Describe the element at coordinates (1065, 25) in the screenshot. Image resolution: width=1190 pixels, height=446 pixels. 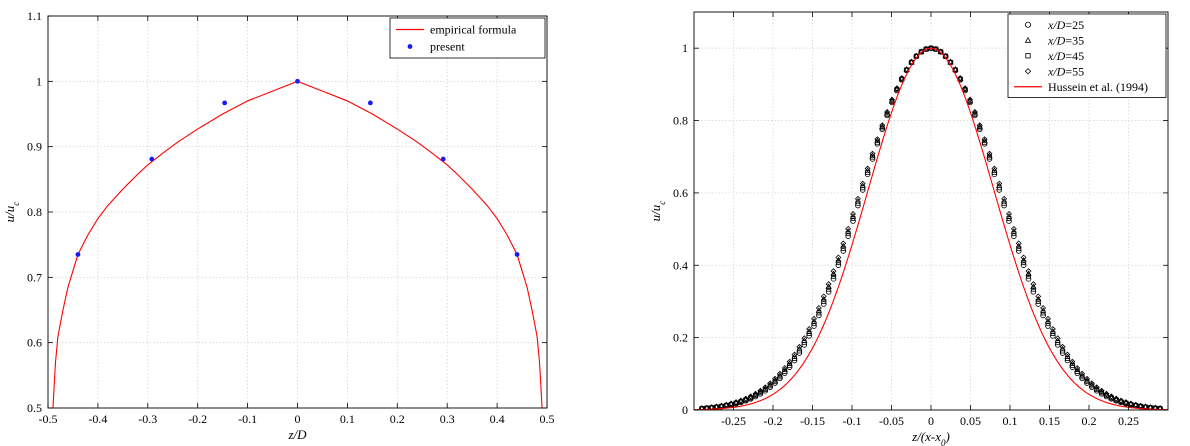
I see `legend-label: x/D=25` at that location.